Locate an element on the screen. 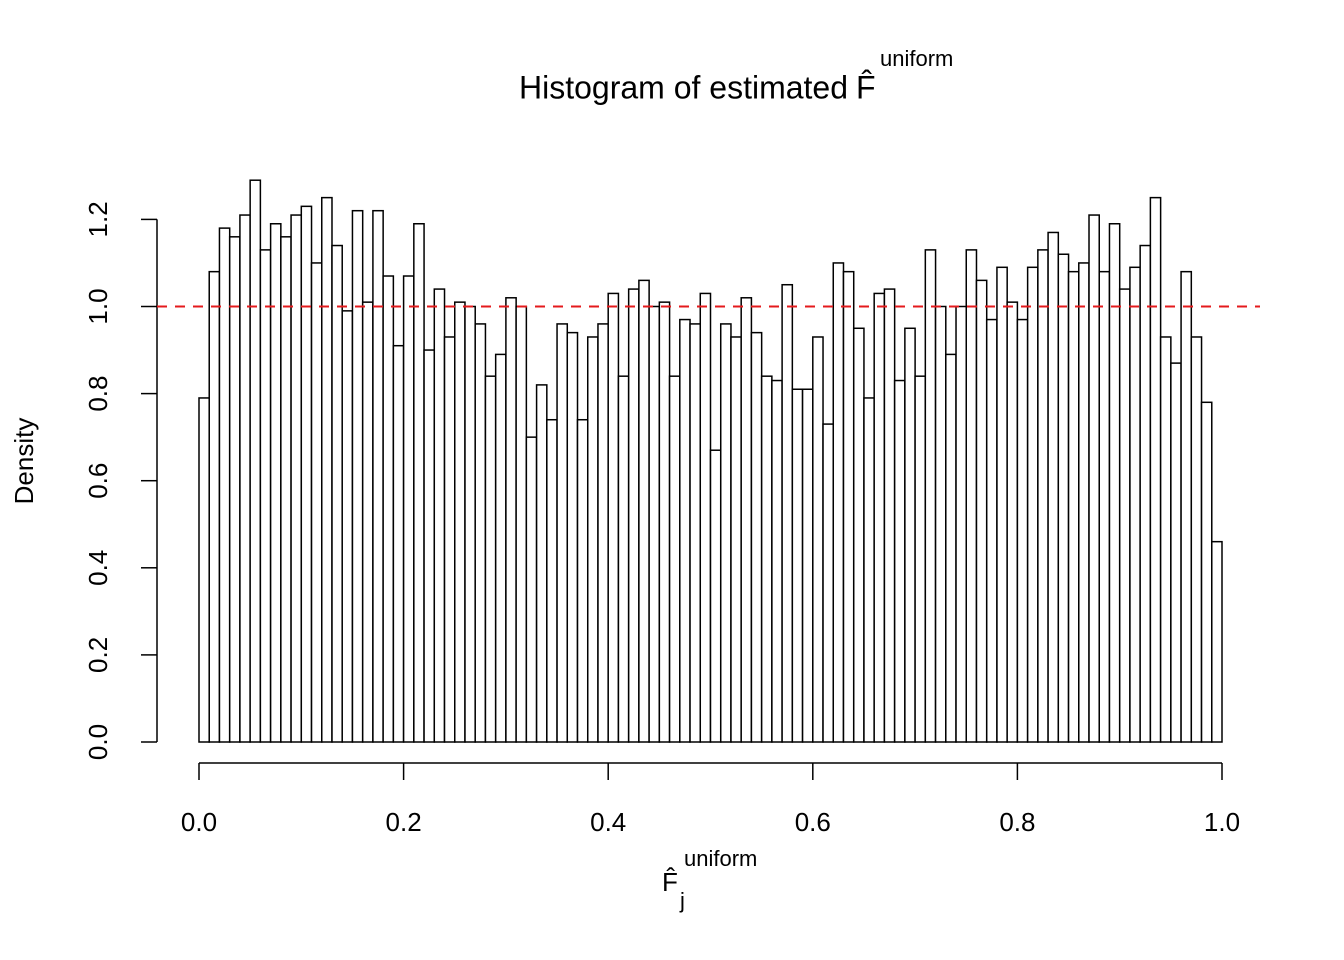  x-label-subscript: j is located at coordinates (682, 900).